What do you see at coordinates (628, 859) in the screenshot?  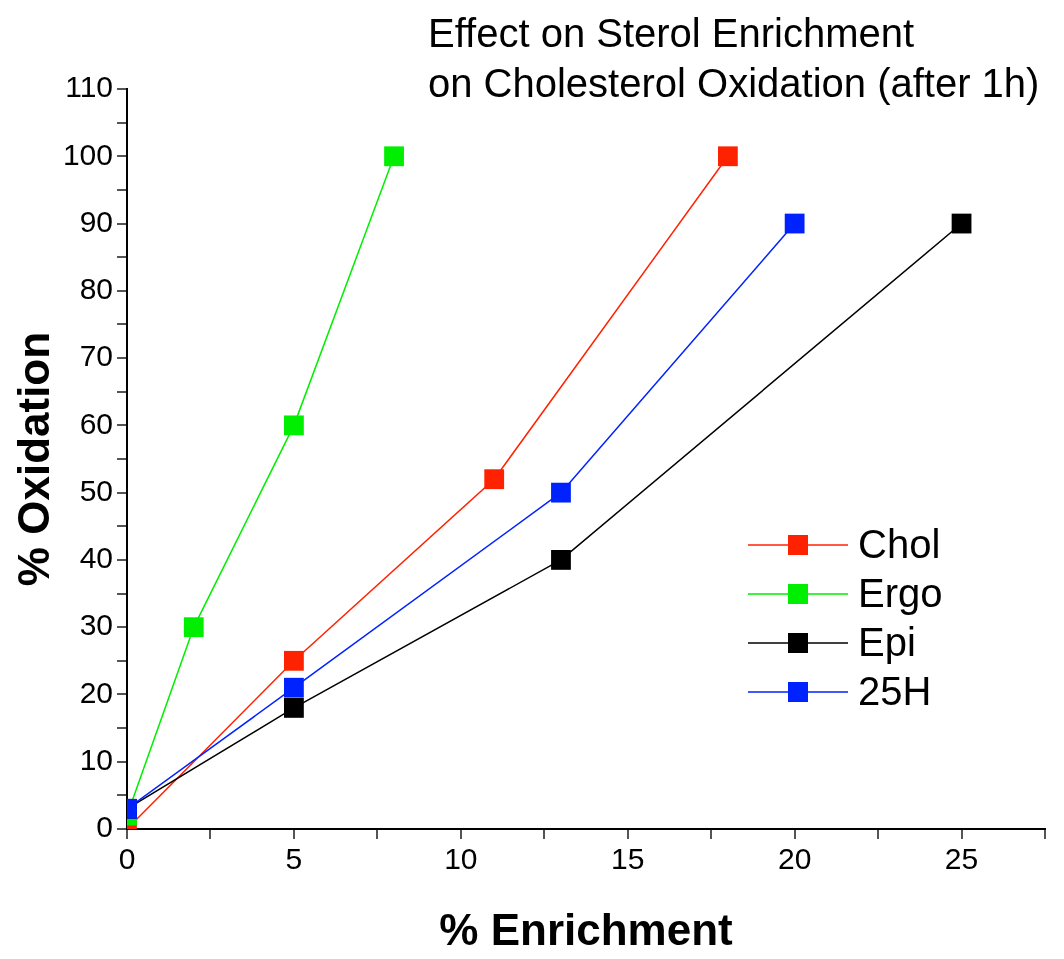 I see `x-tick-label: 15` at bounding box center [628, 859].